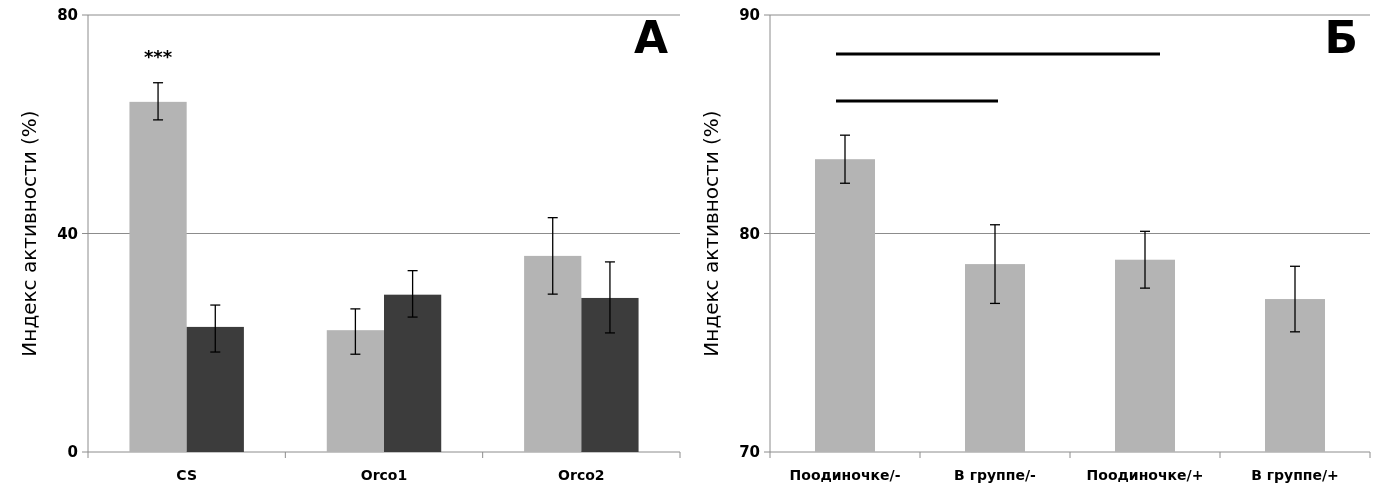  What do you see at coordinates (72, 452) in the screenshot?
I see `y-tick-label: 0` at bounding box center [72, 452].